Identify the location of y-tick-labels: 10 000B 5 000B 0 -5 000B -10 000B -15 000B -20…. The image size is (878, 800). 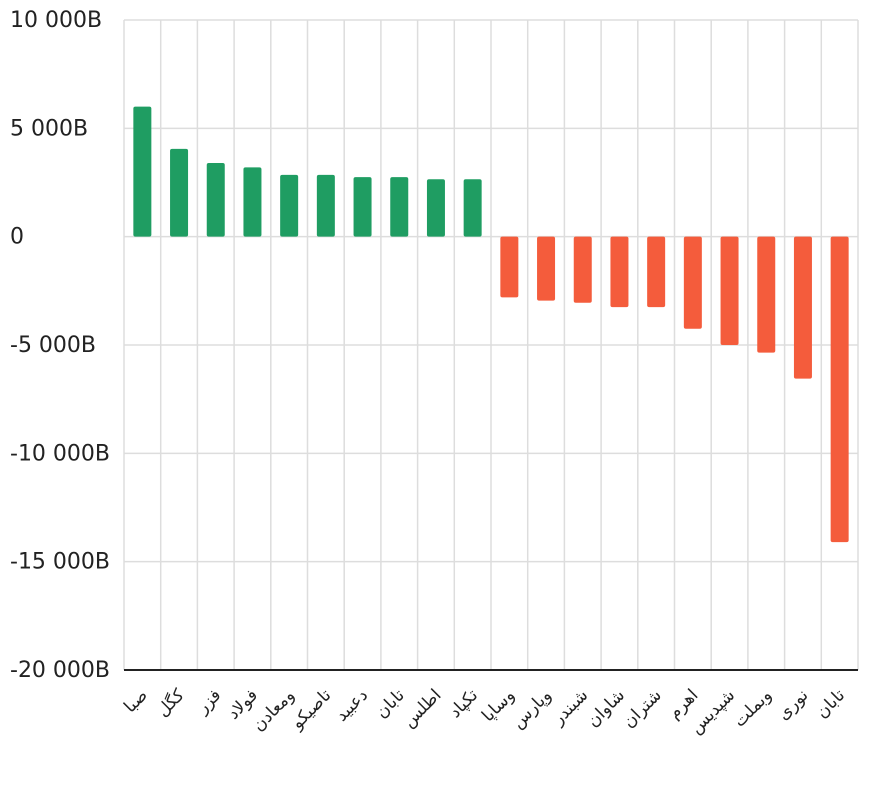
(60, 345).